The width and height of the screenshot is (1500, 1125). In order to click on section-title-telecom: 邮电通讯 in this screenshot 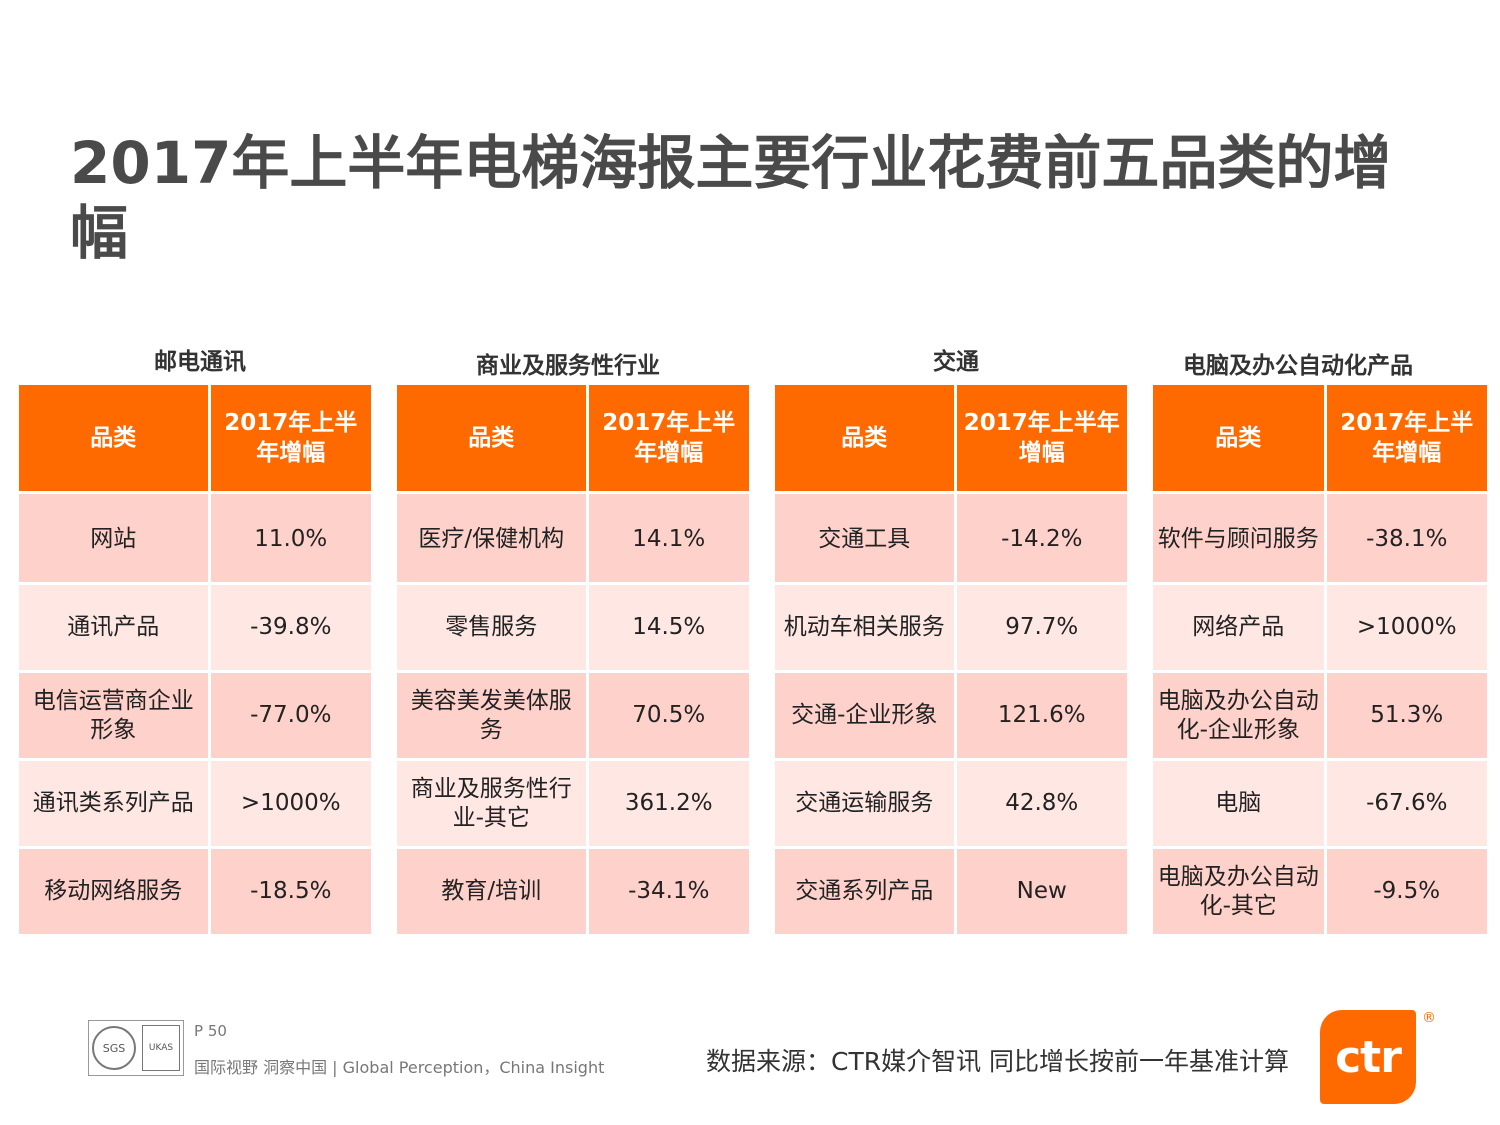, I will do `click(200, 362)`.